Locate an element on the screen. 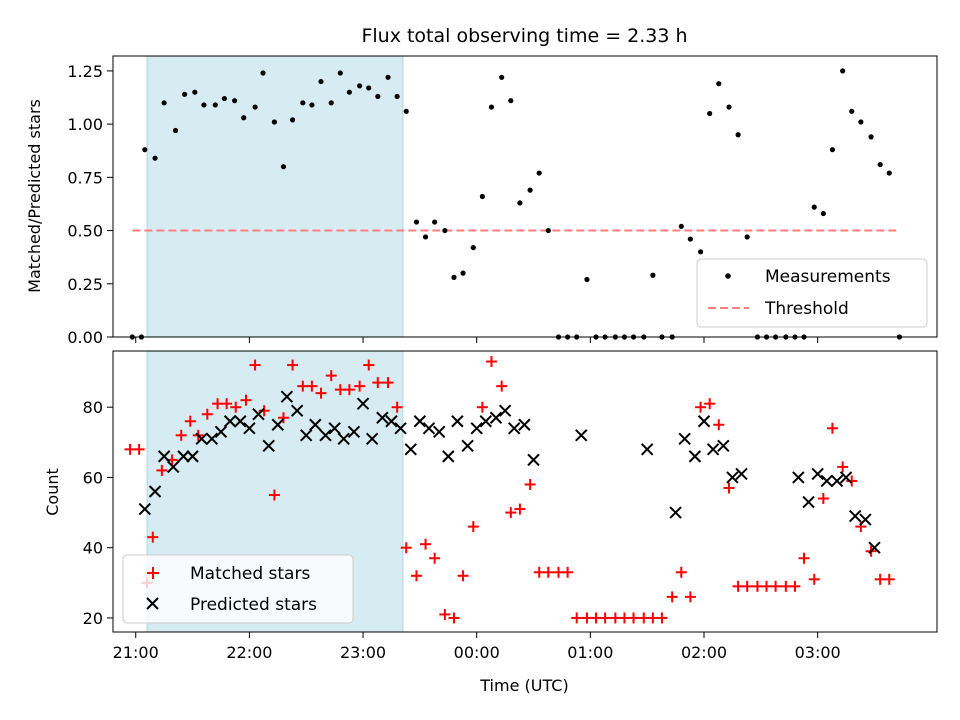 The height and width of the screenshot is (720, 960). chart-title: Flux total observing time = 2.33 h is located at coordinates (524, 36).